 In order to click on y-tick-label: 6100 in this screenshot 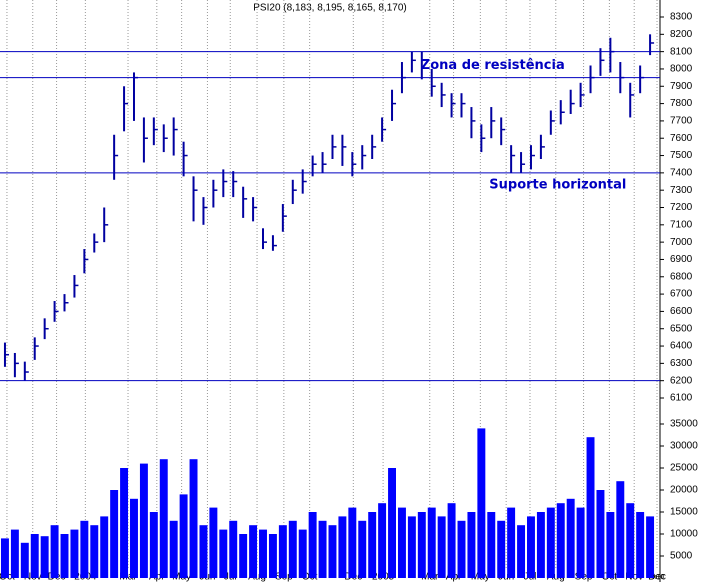, I will do `click(681, 398)`.